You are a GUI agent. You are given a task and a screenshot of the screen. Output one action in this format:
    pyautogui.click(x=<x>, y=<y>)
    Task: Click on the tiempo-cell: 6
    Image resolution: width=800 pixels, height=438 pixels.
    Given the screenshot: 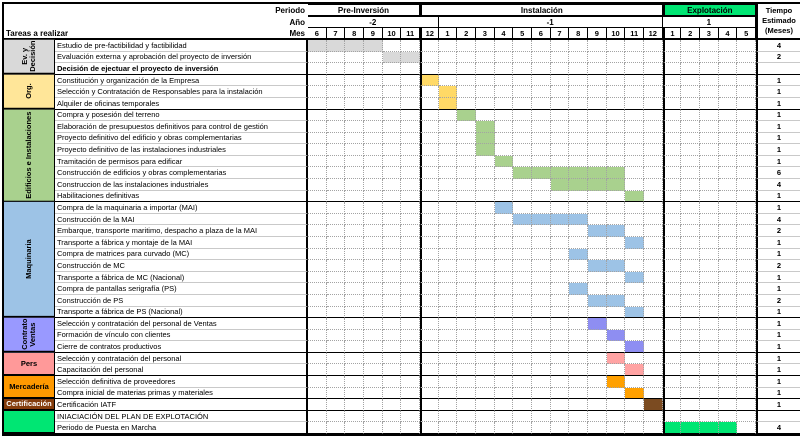 What is the action you would take?
    pyautogui.click(x=777, y=173)
    